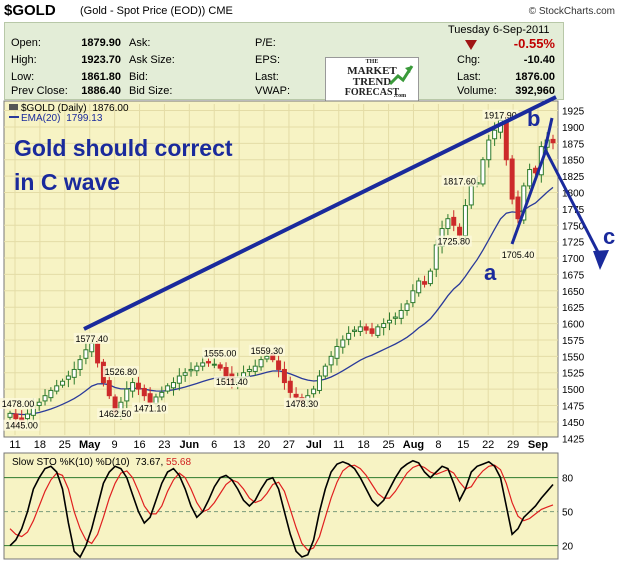  I want to click on low-value: 1861.80, so click(101, 77).